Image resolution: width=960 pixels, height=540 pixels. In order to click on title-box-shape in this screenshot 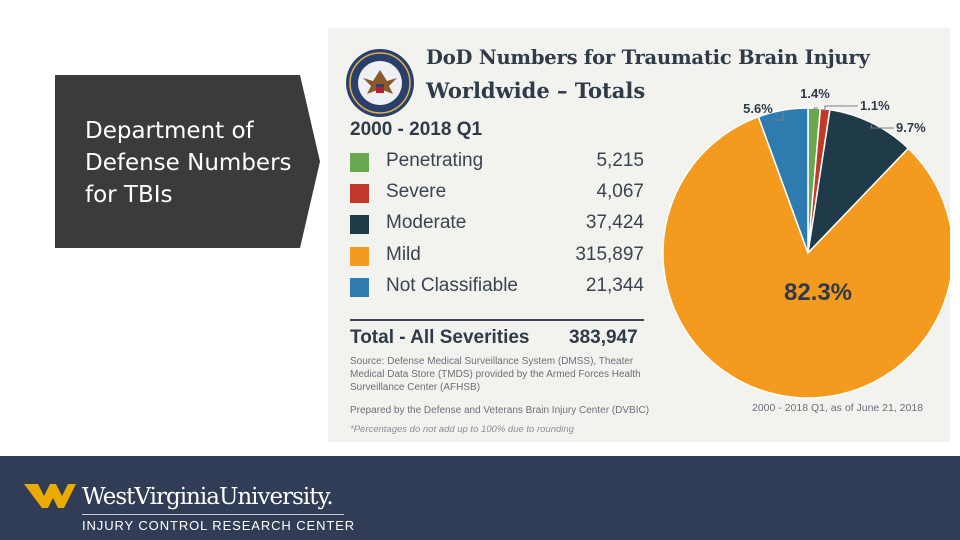, I will do `click(187, 161)`.